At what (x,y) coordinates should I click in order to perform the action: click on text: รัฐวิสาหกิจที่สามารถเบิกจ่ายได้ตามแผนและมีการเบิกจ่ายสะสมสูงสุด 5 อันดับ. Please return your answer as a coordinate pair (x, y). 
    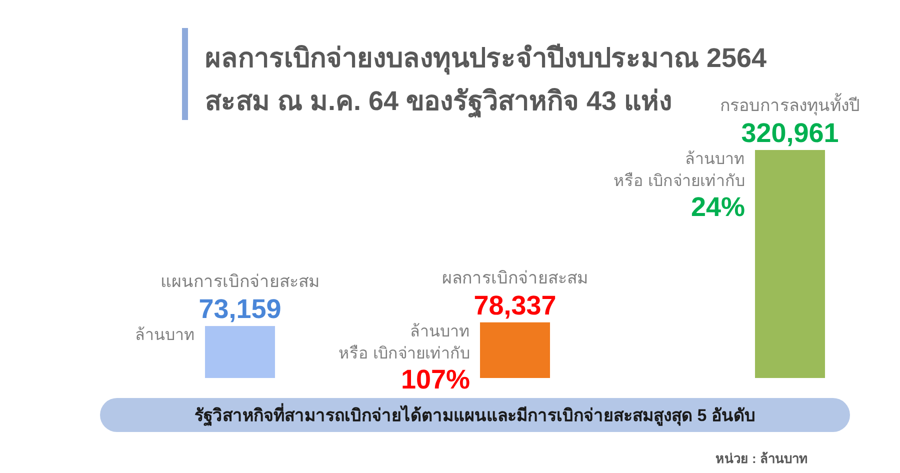
    Looking at the image, I should click on (475, 415).